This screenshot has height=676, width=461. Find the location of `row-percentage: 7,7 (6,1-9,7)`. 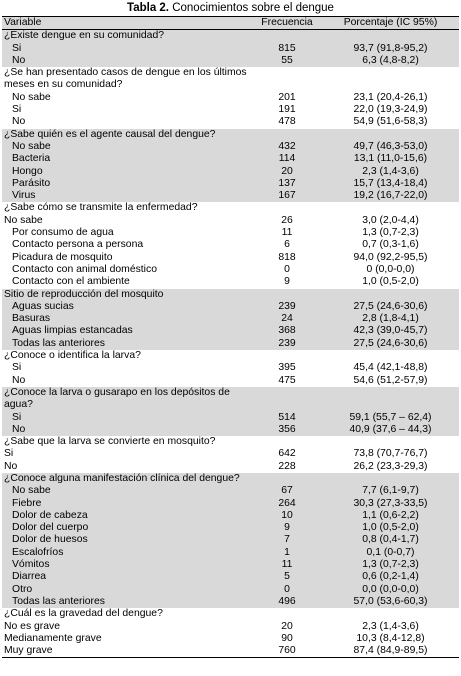

row-percentage: 7,7 (6,1-9,7) is located at coordinates (390, 491).